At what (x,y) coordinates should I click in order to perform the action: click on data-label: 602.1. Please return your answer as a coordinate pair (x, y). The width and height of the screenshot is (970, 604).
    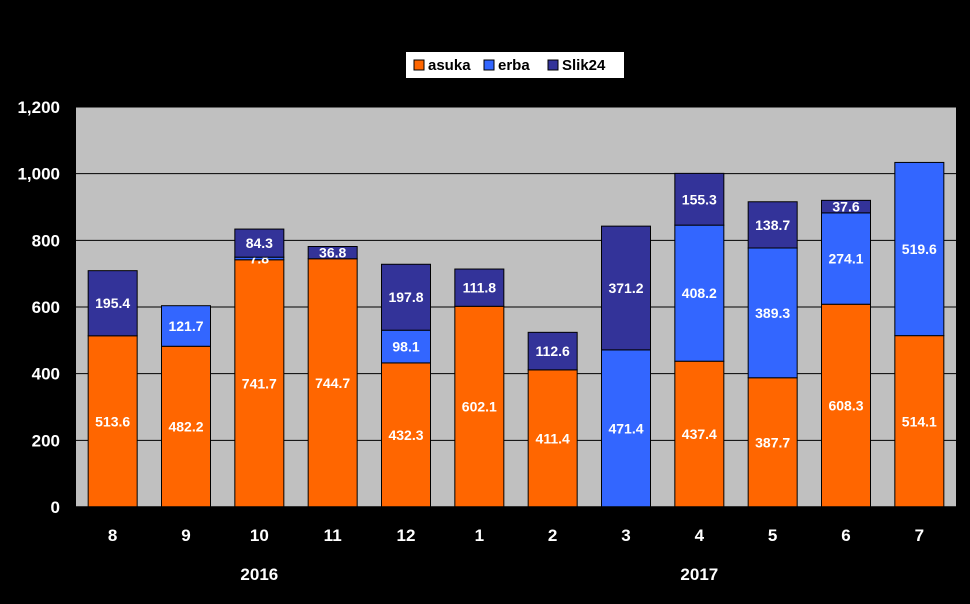
    Looking at the image, I should click on (479, 407).